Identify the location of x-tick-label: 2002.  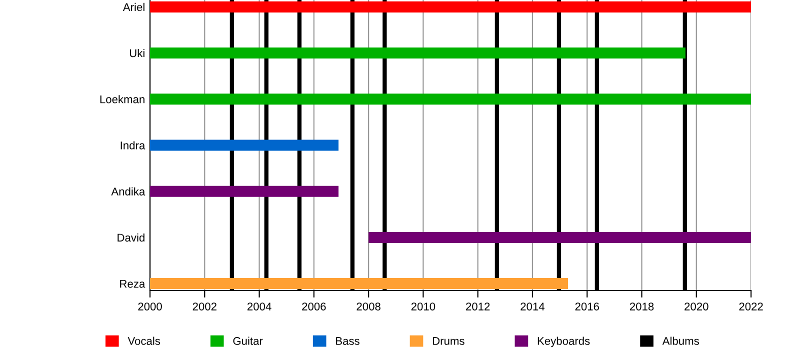
(204, 306).